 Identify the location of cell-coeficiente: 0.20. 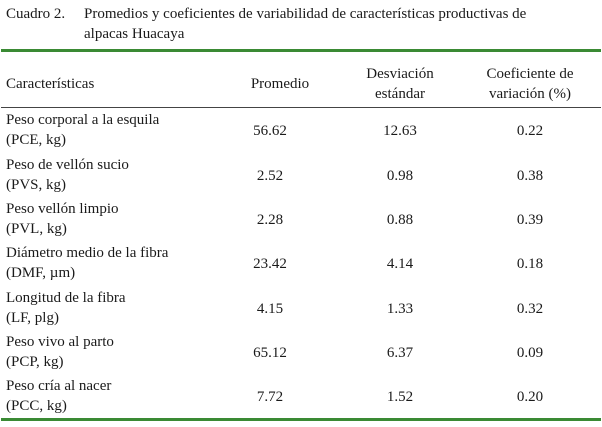
(530, 397).